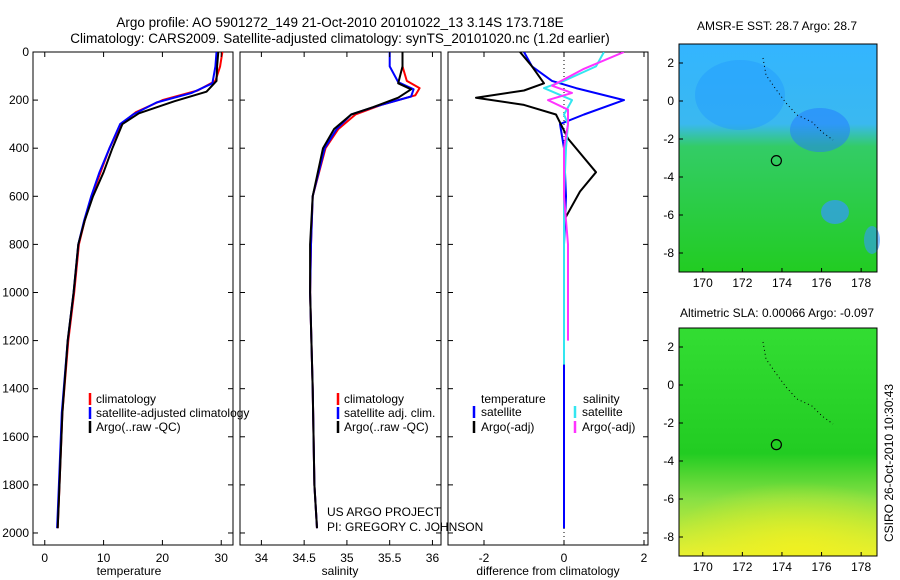 The height and width of the screenshot is (580, 900). Describe the element at coordinates (501, 412) in the screenshot. I see `legend-label-temp-satellite: satellite` at that location.